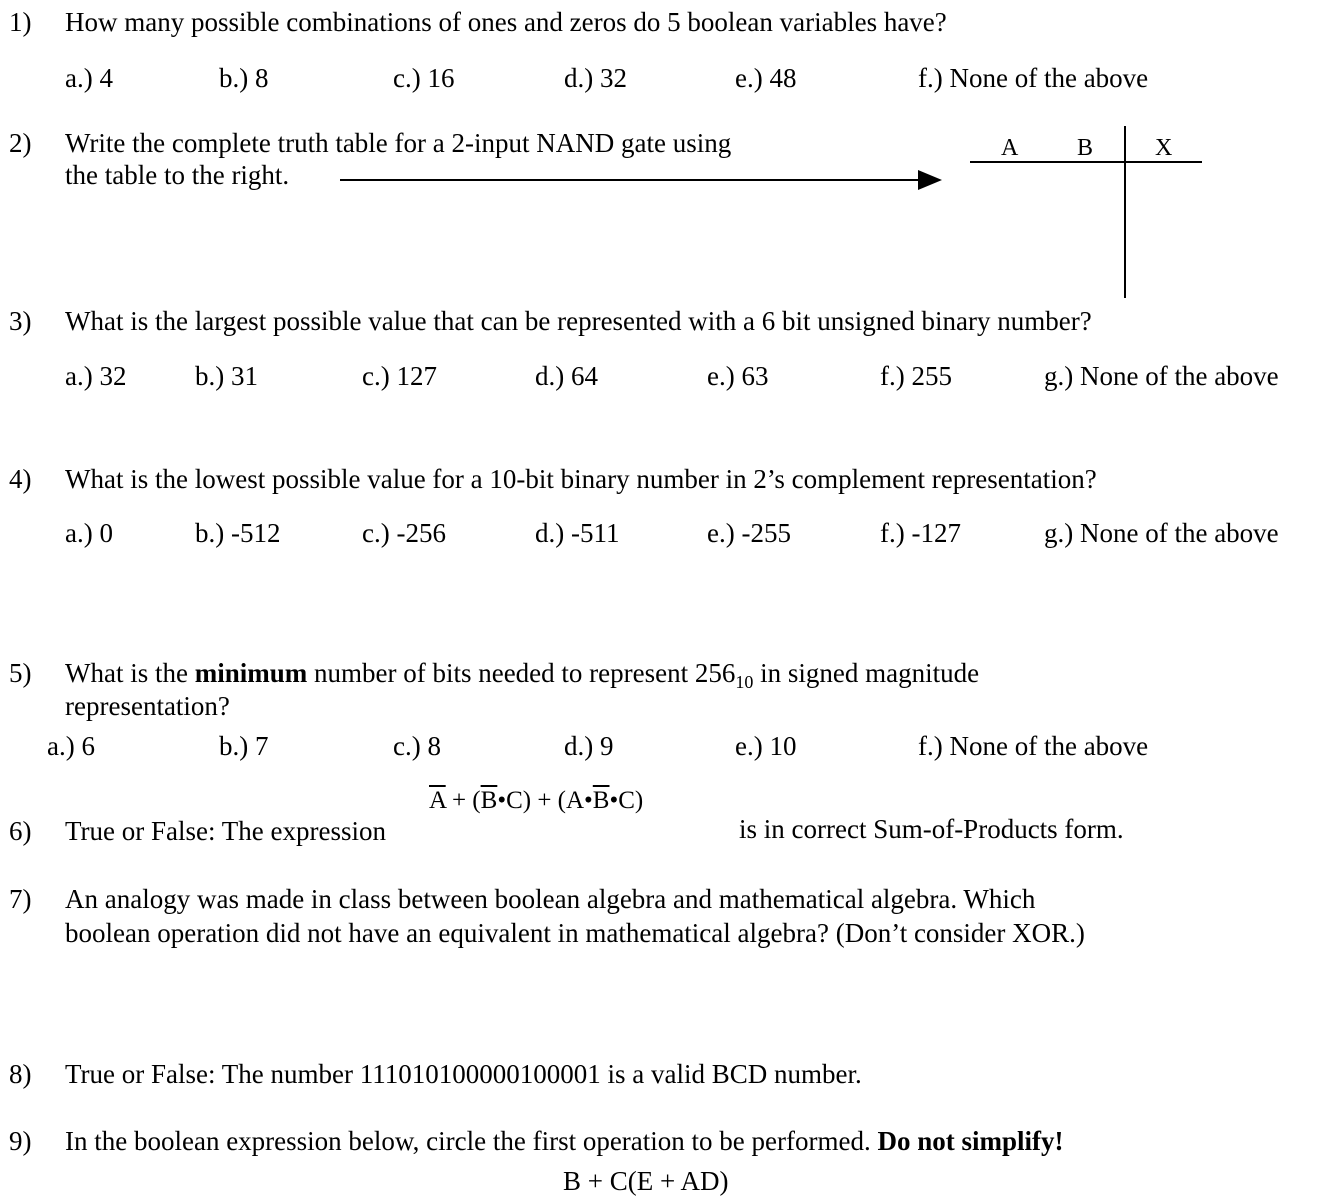 The image size is (1341, 1203). Describe the element at coordinates (89, 78) in the screenshot. I see `q1-option-a: a.) 4` at that location.